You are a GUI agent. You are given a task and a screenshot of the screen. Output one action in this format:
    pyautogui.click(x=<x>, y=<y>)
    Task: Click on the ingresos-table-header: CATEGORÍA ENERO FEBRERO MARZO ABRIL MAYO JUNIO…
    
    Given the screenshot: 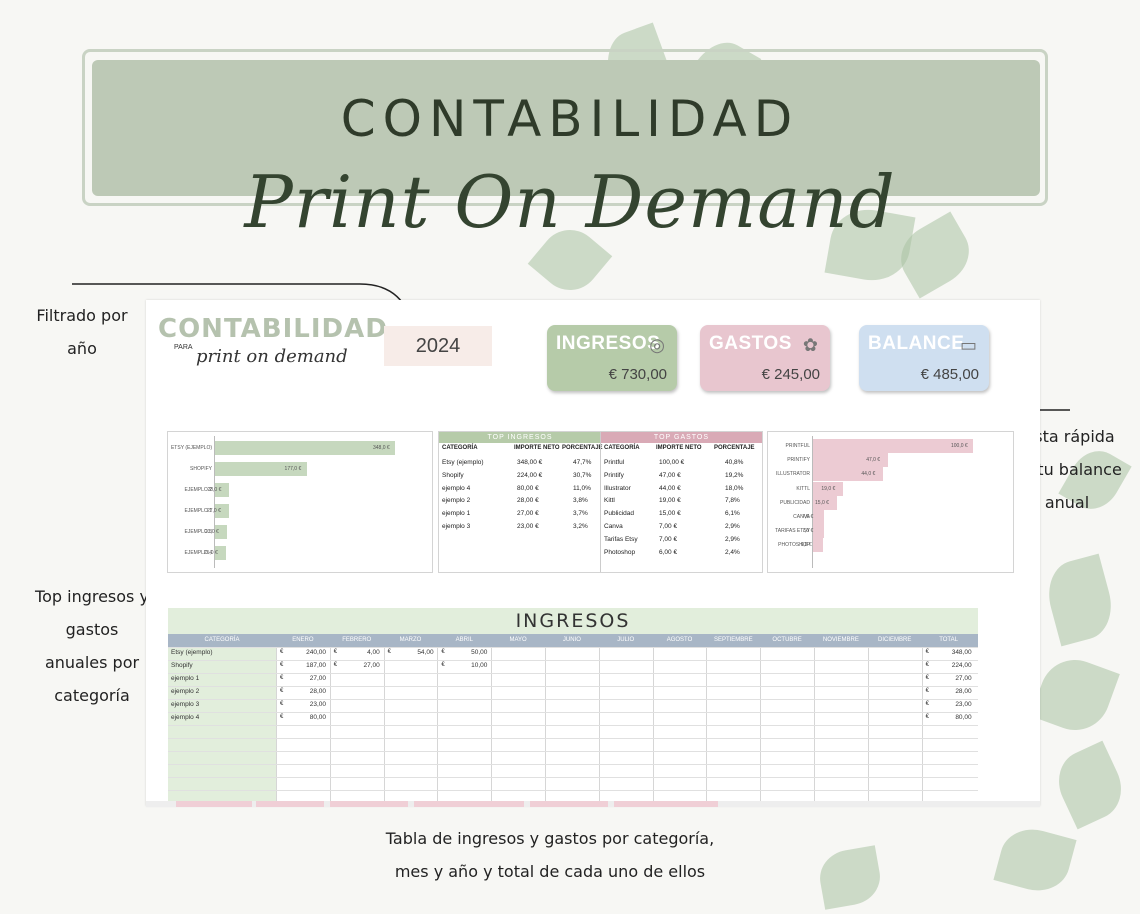 What is the action you would take?
    pyautogui.click(x=573, y=640)
    